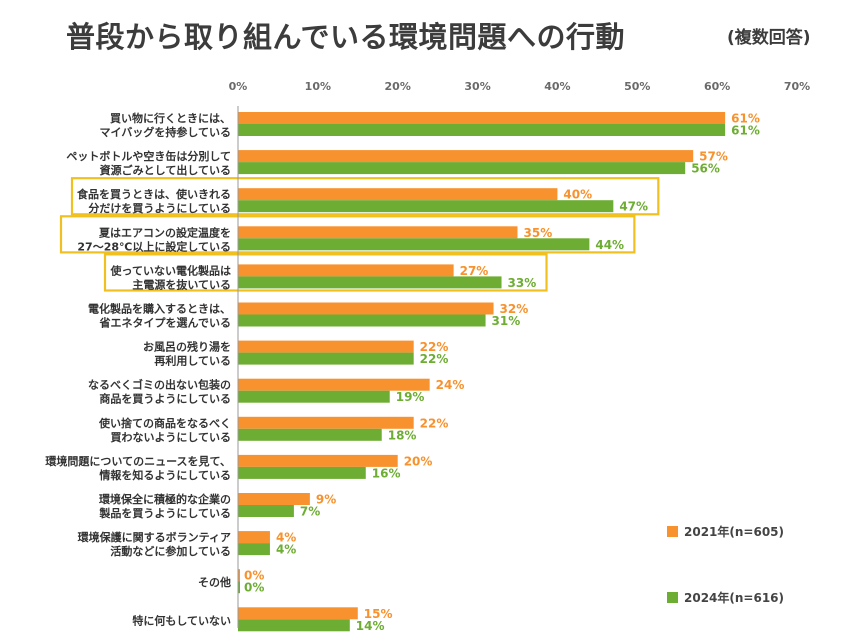 The image size is (853, 640). Describe the element at coordinates (402, 435) in the screenshot. I see `value-label: 18%` at that location.